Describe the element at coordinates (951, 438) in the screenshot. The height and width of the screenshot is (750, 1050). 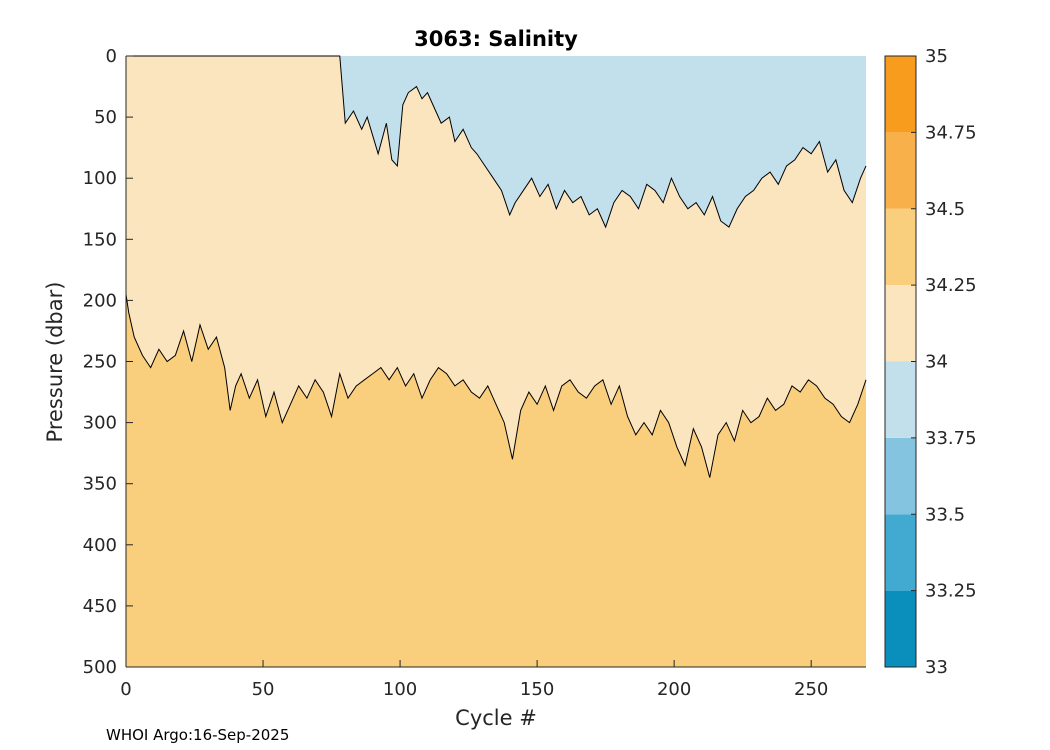
I see `colorbar-tick-label: 33.75` at that location.